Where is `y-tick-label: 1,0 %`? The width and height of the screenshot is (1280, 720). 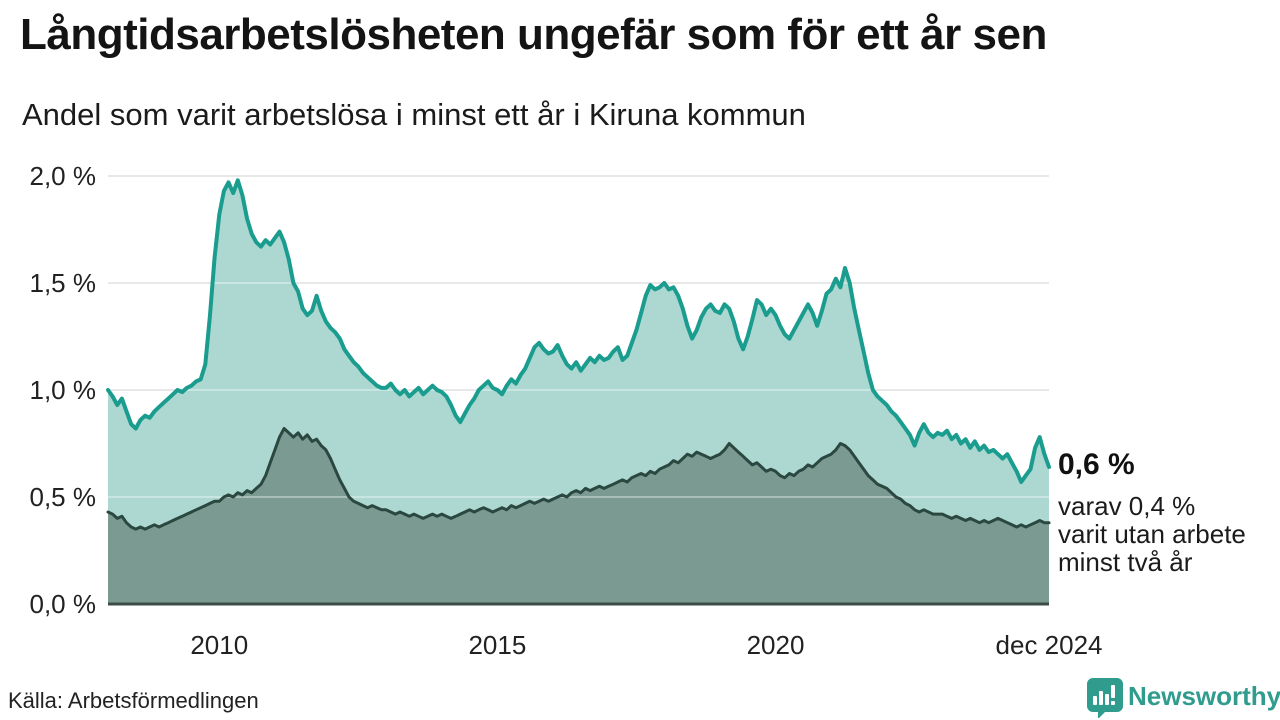 y-tick-label: 1,0 % is located at coordinates (63, 390).